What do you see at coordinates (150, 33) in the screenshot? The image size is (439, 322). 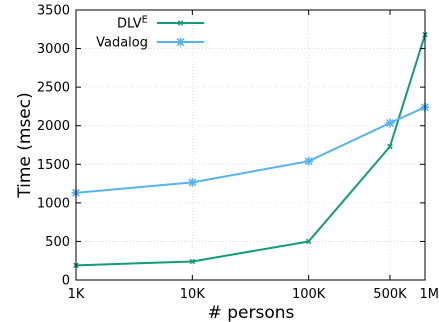 I see `legend: DLVE Vadalog` at bounding box center [150, 33].